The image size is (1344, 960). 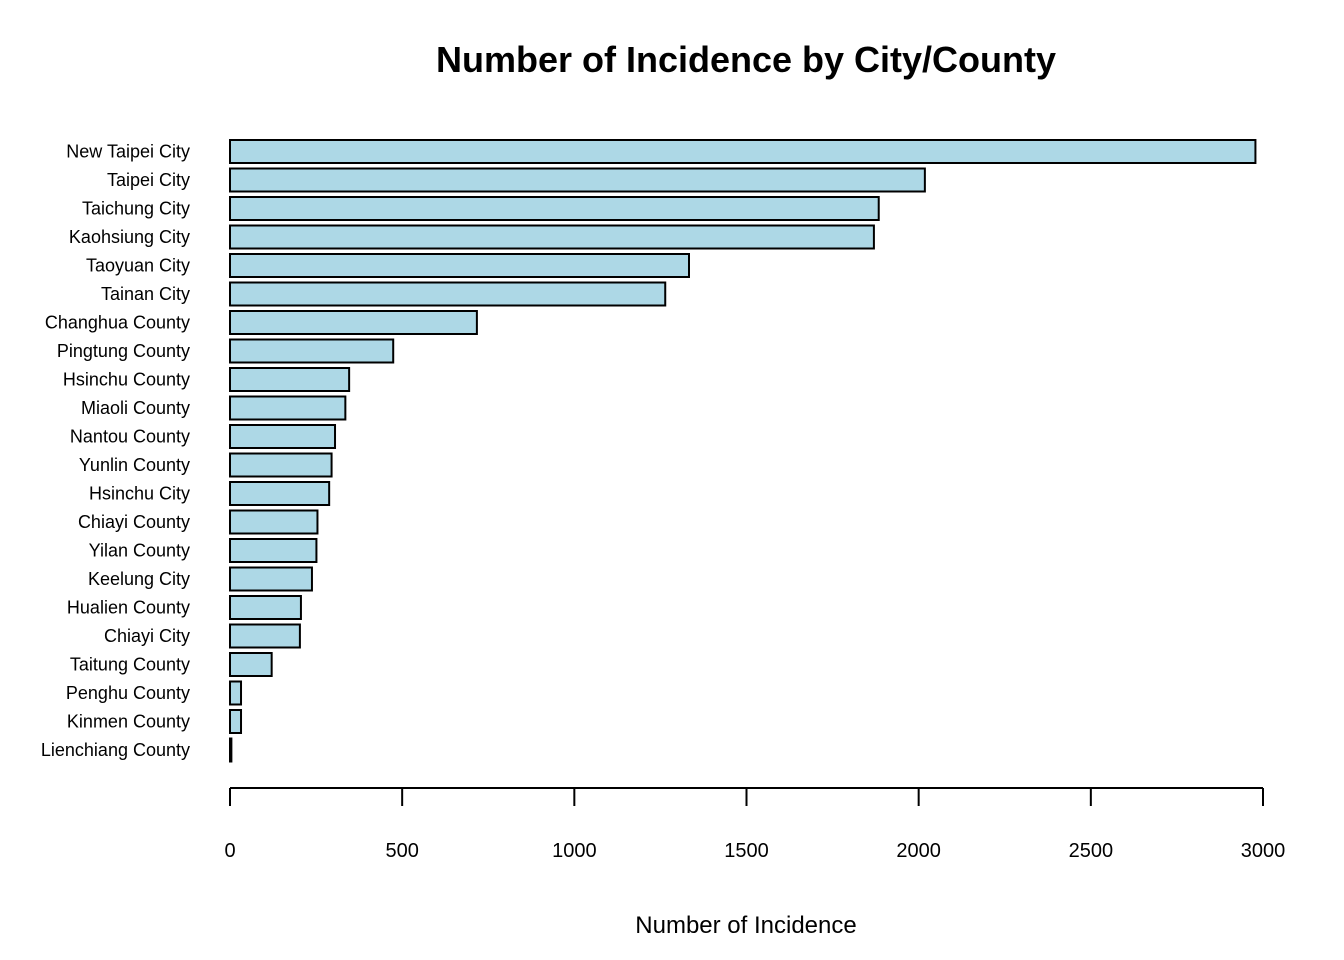 I want to click on category-label: New Taipei City, so click(x=128, y=152).